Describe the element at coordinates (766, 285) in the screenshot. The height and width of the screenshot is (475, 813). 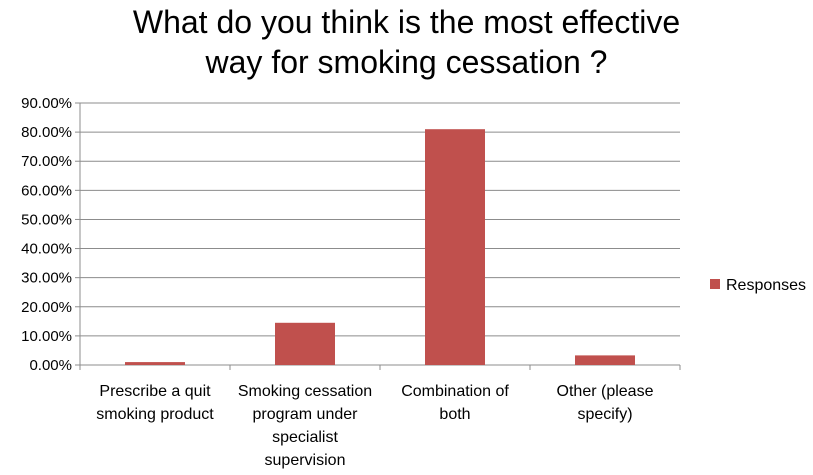
I see `legend-label: Responses` at that location.